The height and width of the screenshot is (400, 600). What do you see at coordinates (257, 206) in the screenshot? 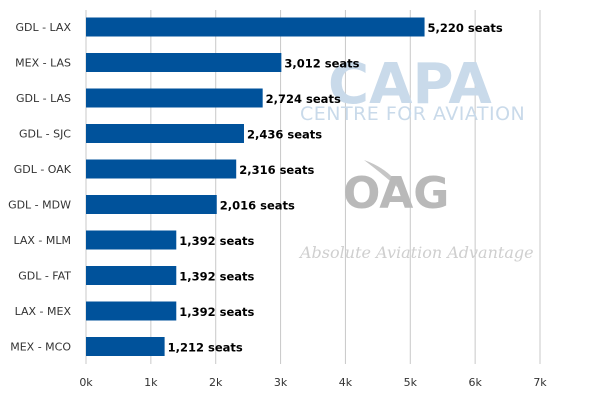
I see `data-label: 2,016 seats` at bounding box center [257, 206].